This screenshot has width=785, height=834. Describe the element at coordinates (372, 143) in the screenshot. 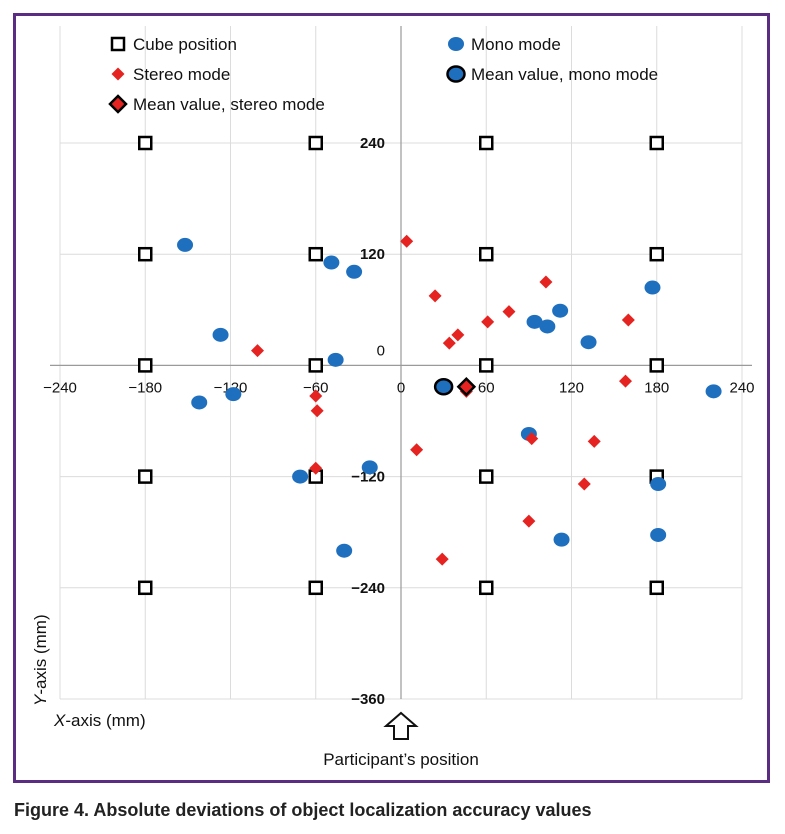

I see `y-tick-label: 240` at that location.